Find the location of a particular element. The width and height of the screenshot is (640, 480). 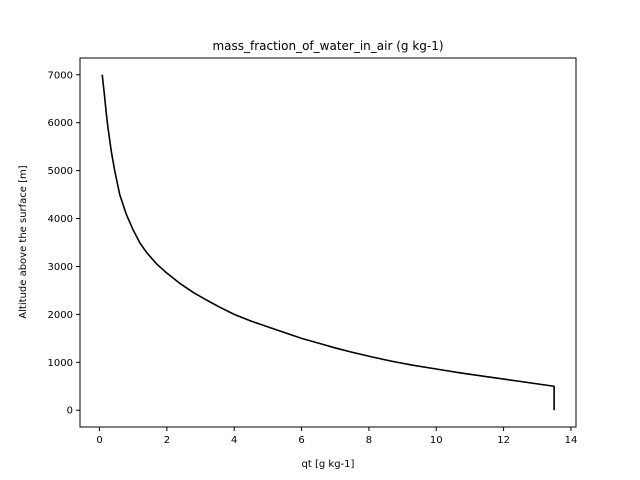

y-tick-label: 7000 is located at coordinates (60, 75).